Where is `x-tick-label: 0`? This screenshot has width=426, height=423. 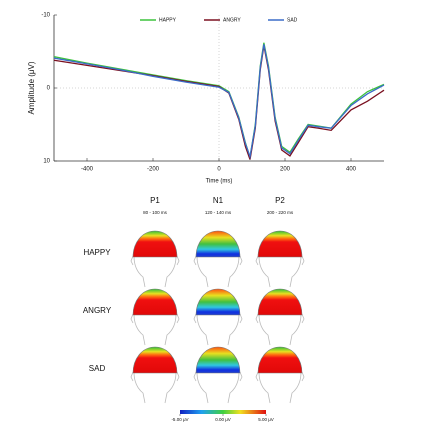
x-tick-label: 0 is located at coordinates (219, 170).